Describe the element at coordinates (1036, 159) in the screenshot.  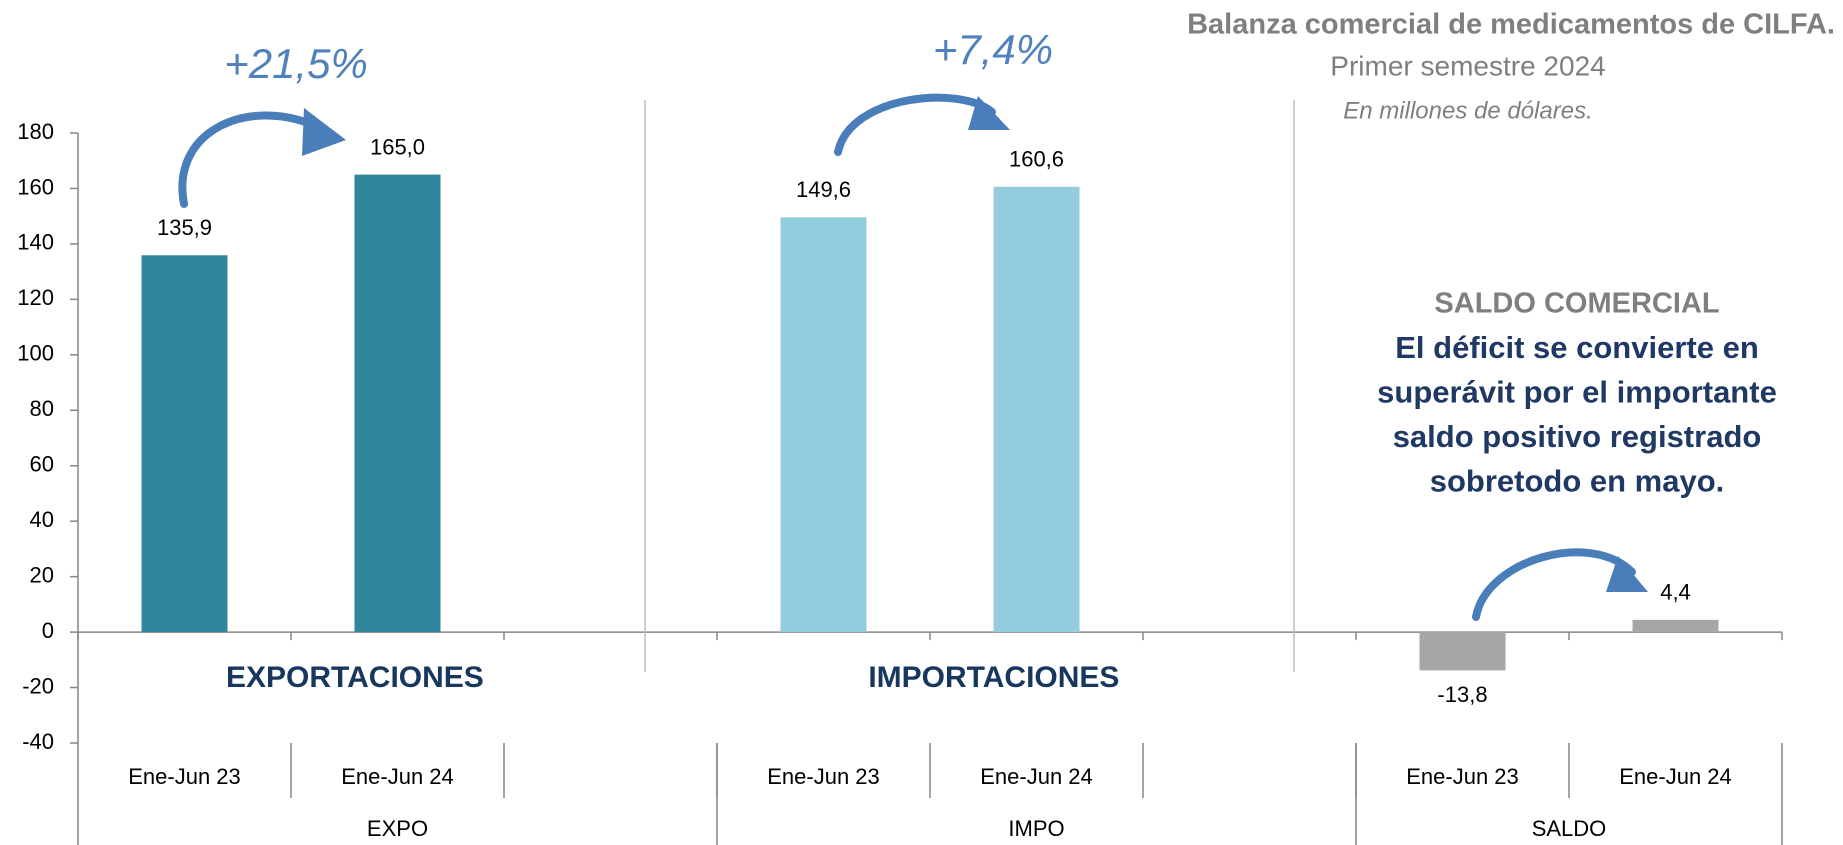
I see `value-label: 160,6` at that location.